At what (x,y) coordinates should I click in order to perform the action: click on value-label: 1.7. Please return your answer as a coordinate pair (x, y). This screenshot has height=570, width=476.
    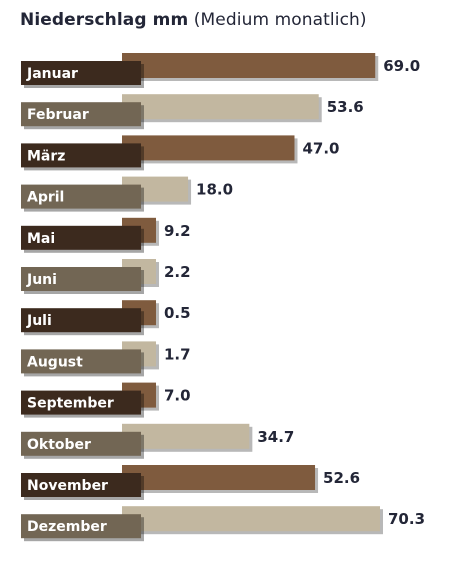
    Looking at the image, I should click on (177, 354).